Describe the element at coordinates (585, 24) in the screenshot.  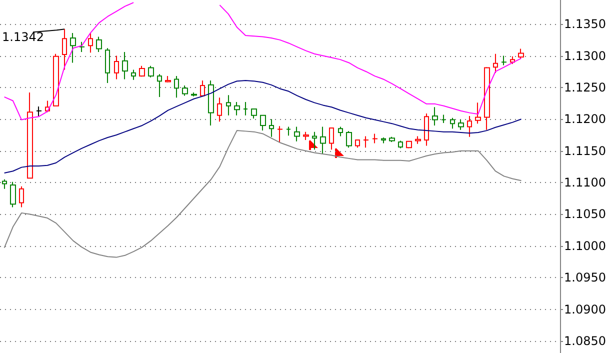
I see `y-tick-label: 1.1350` at that location.